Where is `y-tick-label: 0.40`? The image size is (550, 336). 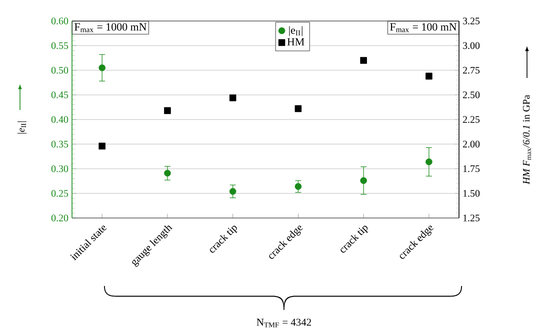 y-tick-label: 0.40 is located at coordinates (59, 119).